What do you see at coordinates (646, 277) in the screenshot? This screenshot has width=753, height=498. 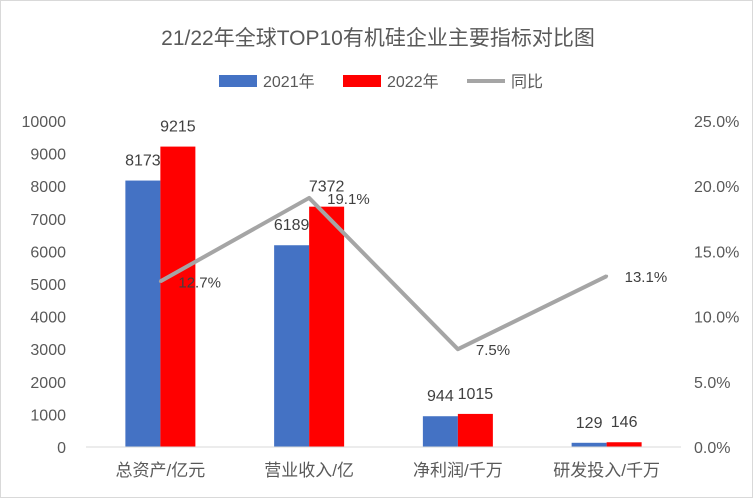 I see `line-value-label: 13.1%` at bounding box center [646, 277].